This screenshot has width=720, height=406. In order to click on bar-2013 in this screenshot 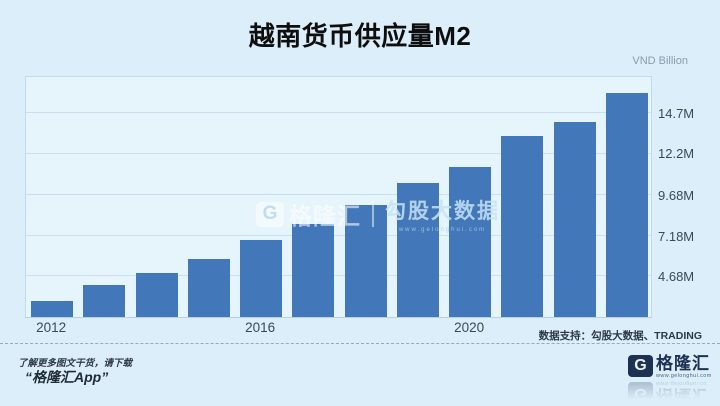, I will do `click(104, 301)`.